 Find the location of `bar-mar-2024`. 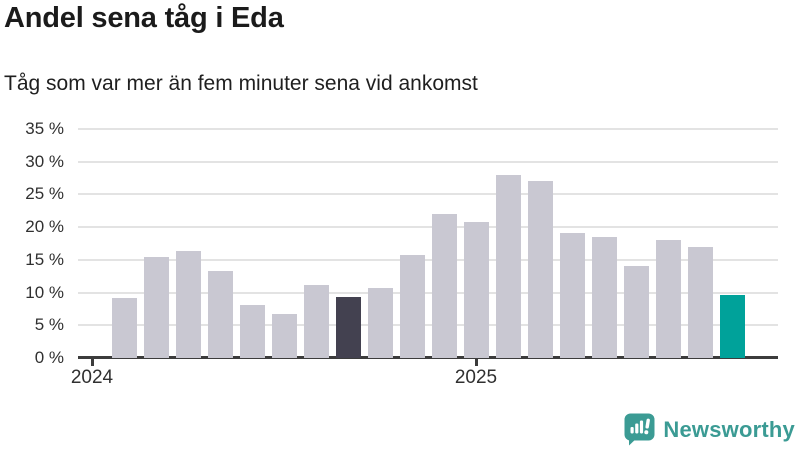

bar-mar-2024 is located at coordinates (156, 307).